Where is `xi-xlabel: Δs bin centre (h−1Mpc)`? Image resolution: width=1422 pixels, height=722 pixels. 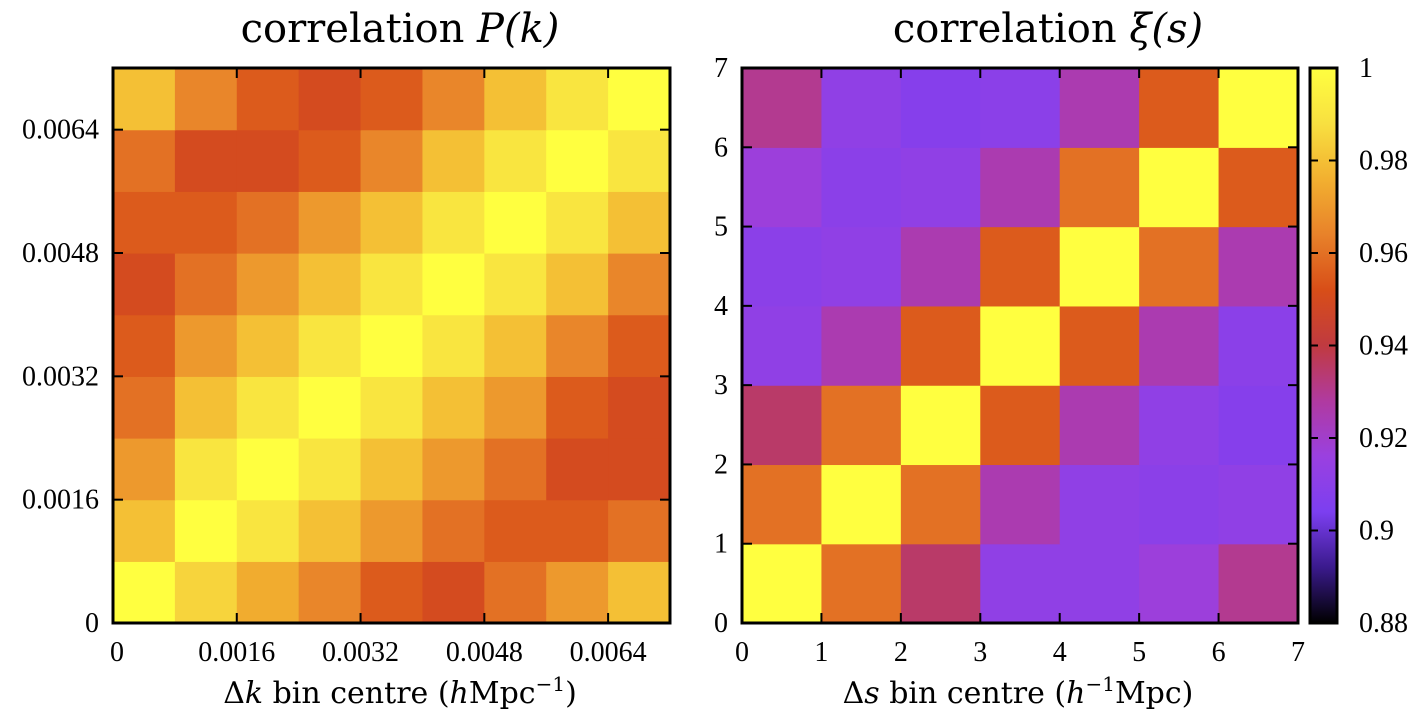 xi-xlabel: Δs bin centre (h−1Mpc) is located at coordinates (1018, 691).